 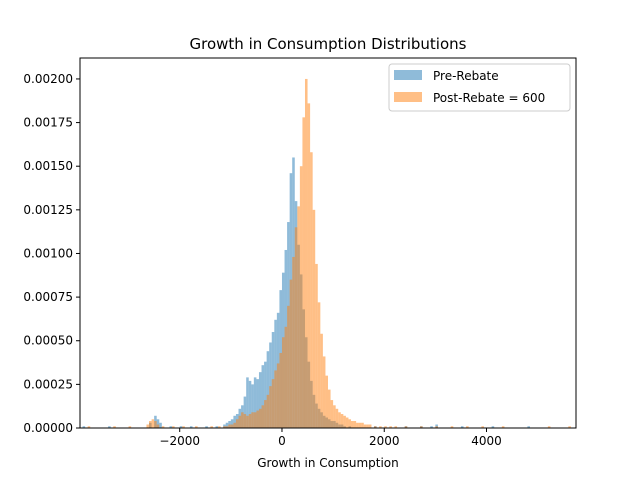 I want to click on y-tick-label: 0.00150, so click(x=48, y=166).